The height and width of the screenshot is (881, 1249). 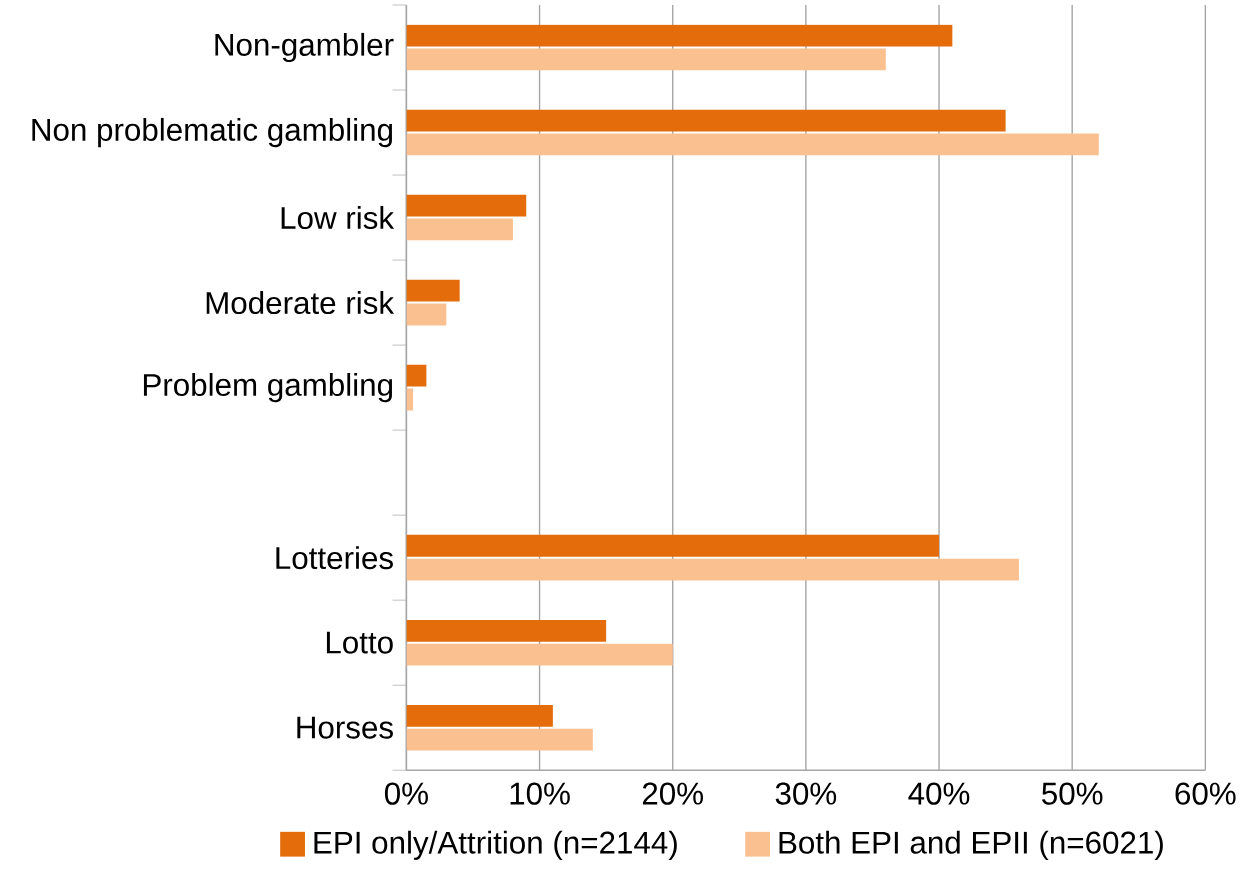 I want to click on y-tick-label: Non problematic gambling, so click(x=212, y=132).